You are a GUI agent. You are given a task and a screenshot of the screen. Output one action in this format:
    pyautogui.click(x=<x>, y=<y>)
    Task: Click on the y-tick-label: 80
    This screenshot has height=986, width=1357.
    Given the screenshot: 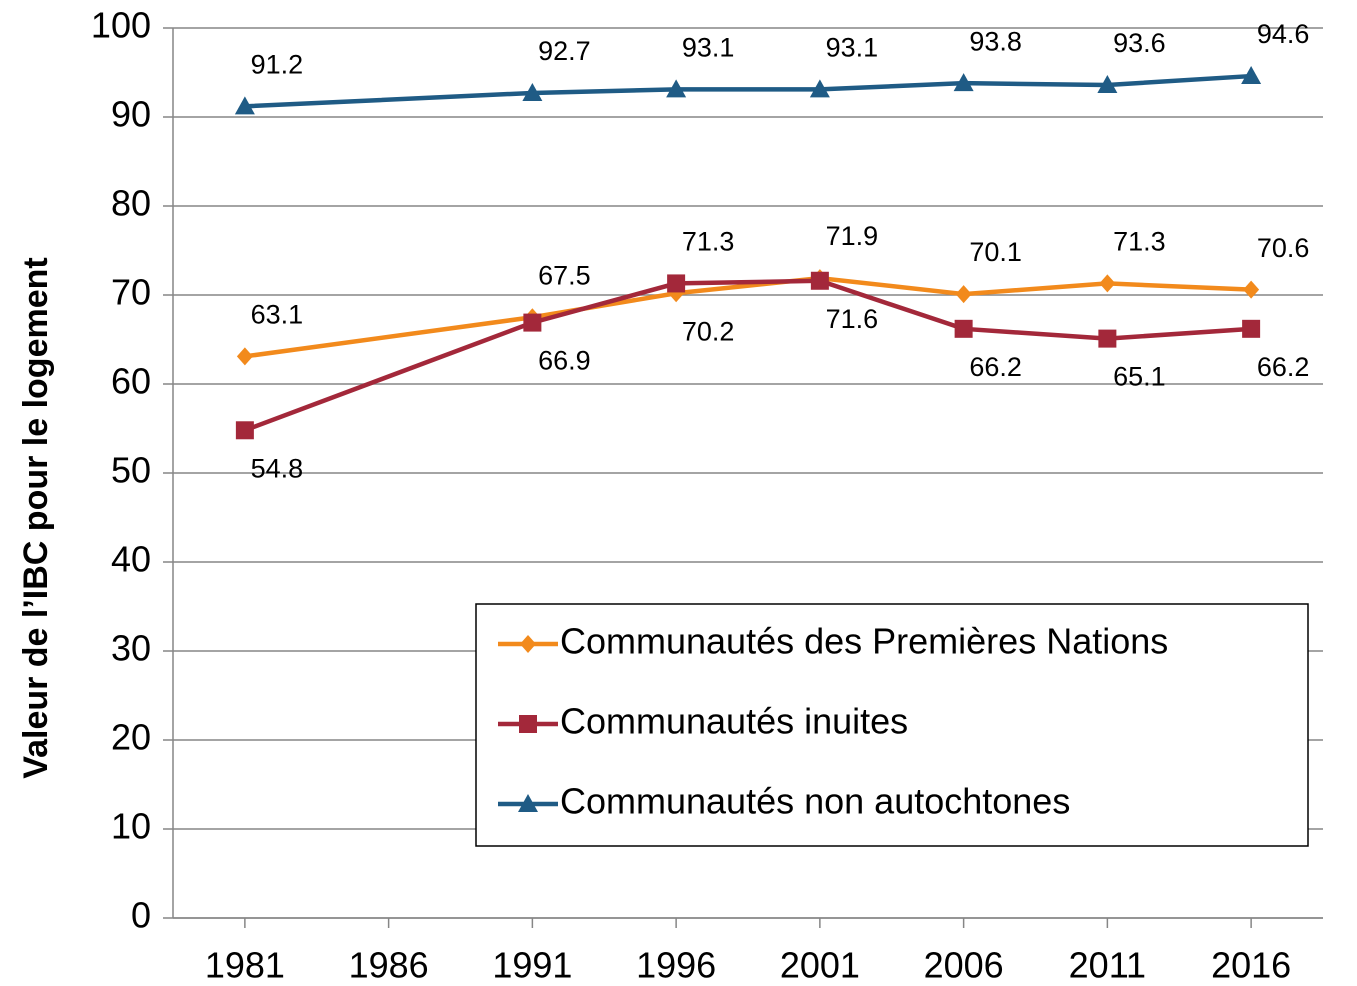 What is the action you would take?
    pyautogui.click(x=131, y=203)
    